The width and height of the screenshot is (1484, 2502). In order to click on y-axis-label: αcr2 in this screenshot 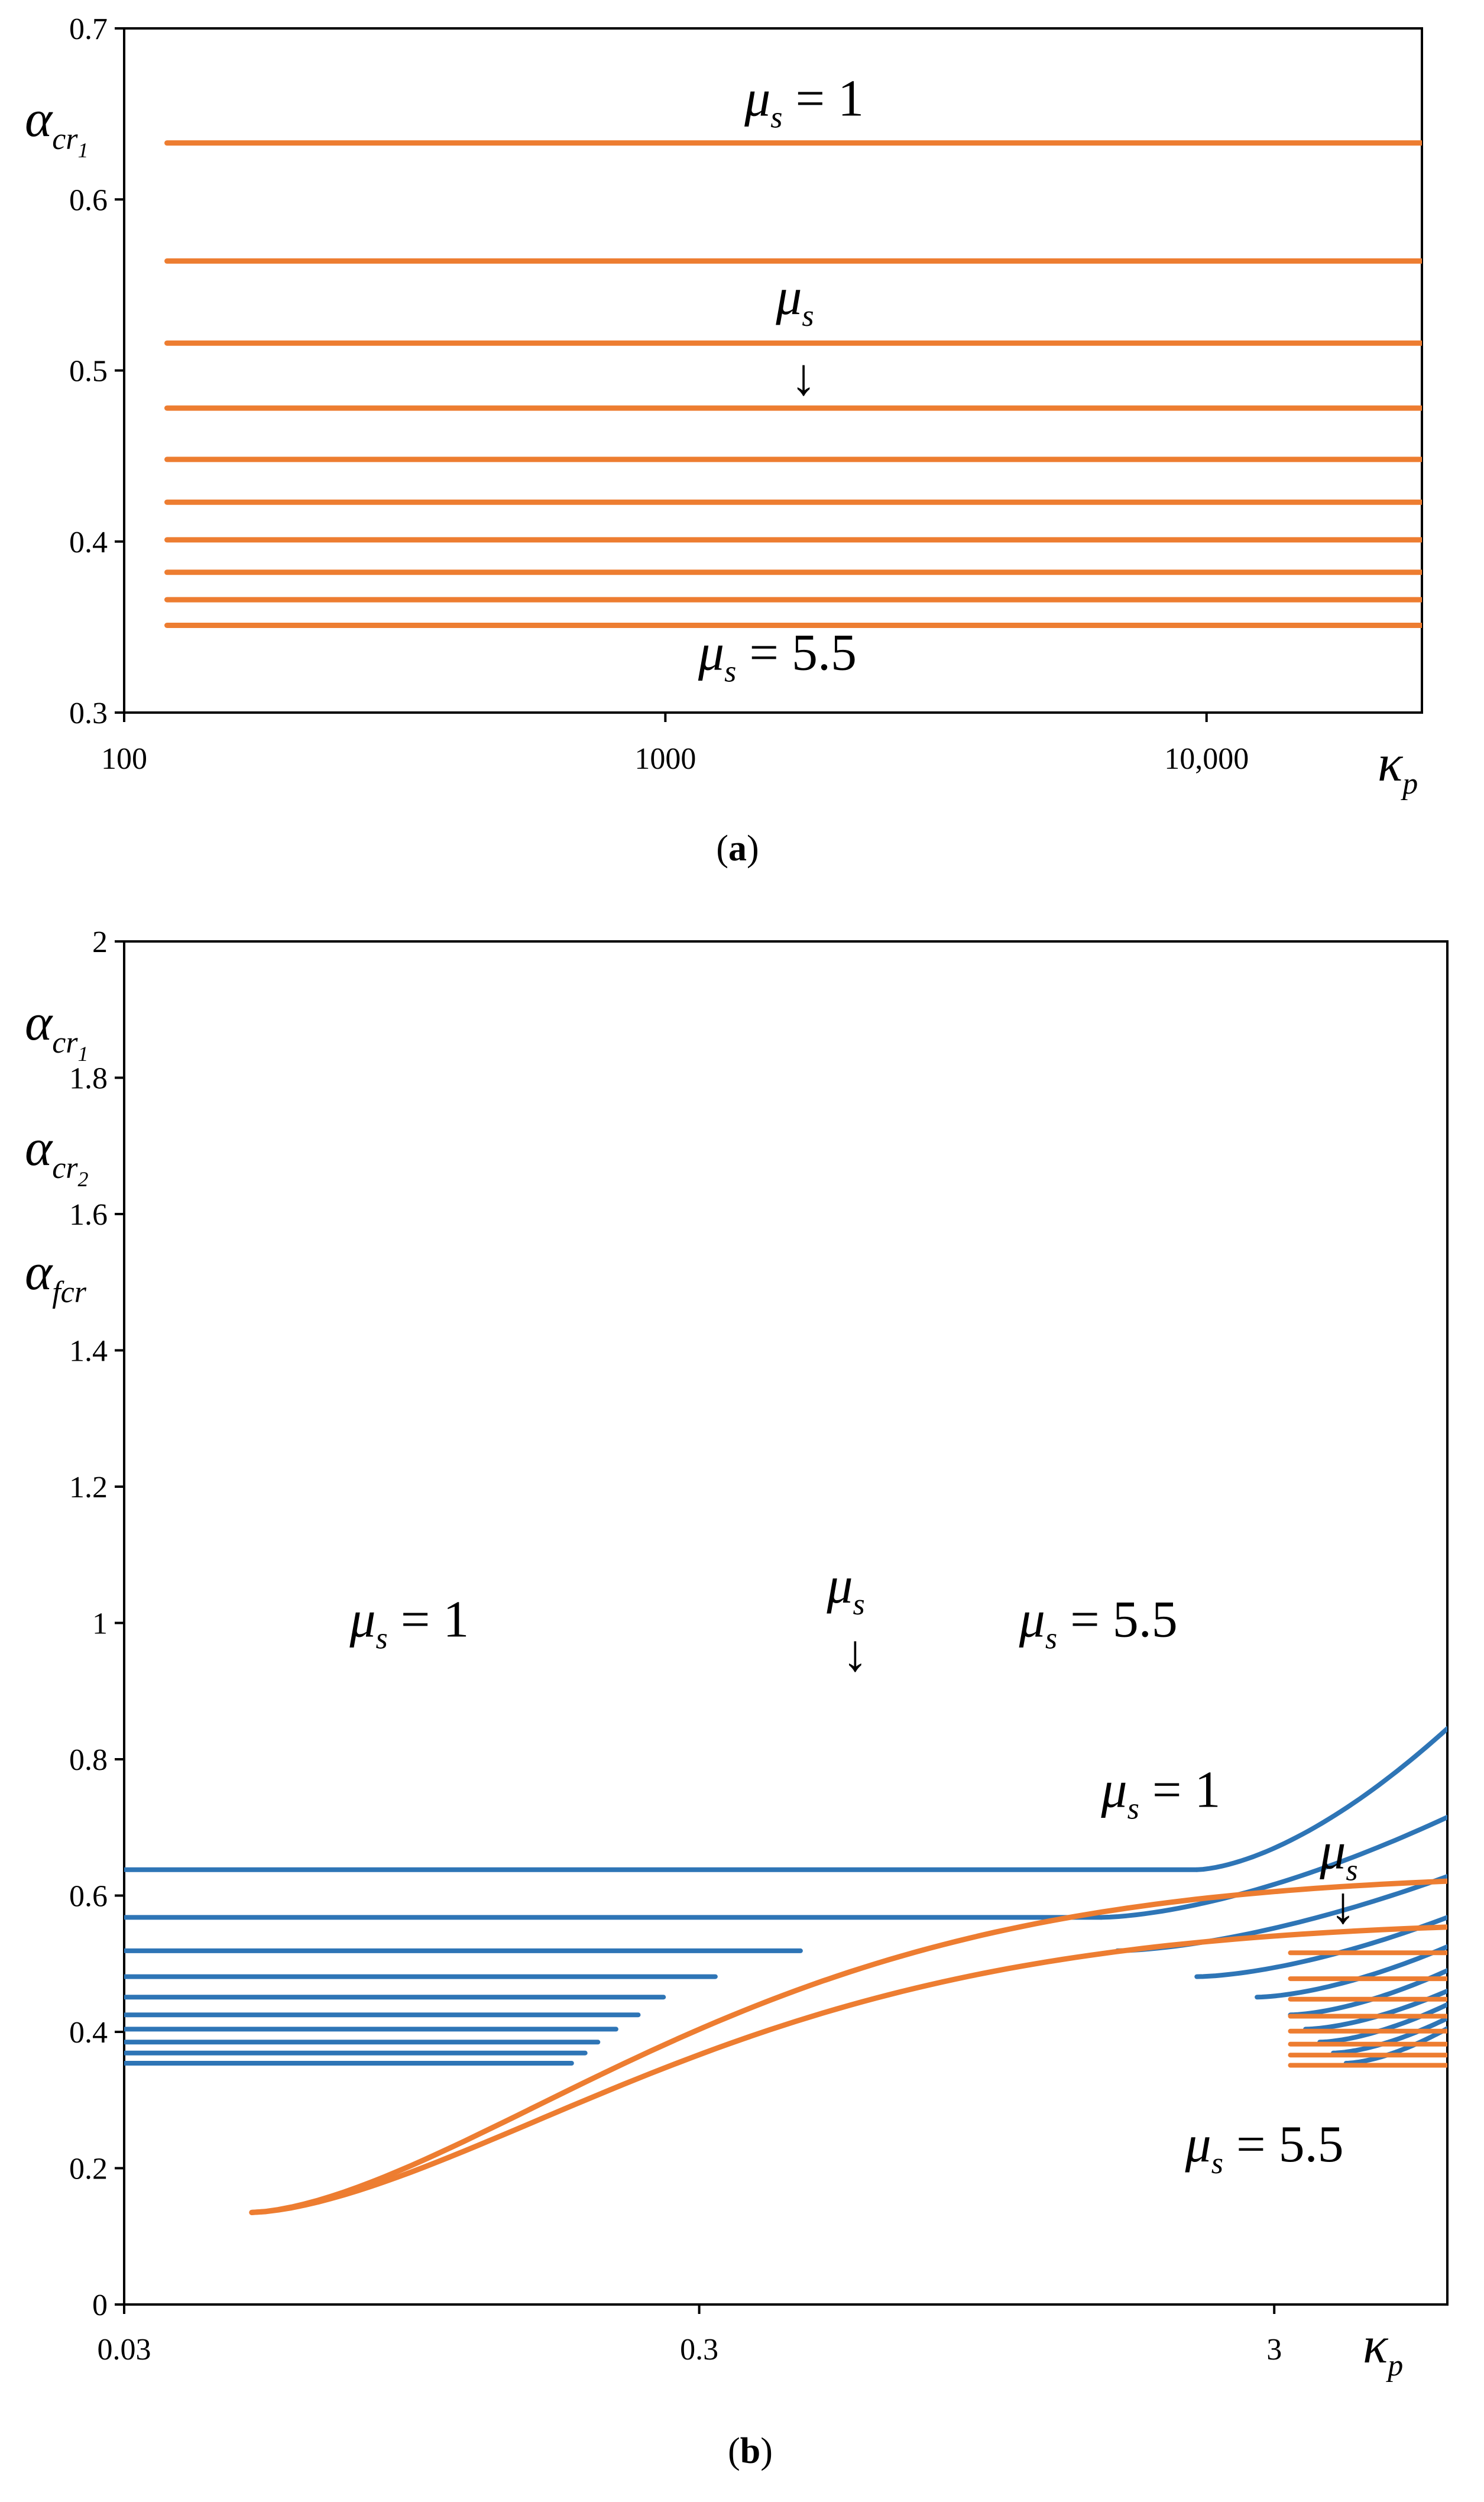, I will do `click(57, 1155)`.